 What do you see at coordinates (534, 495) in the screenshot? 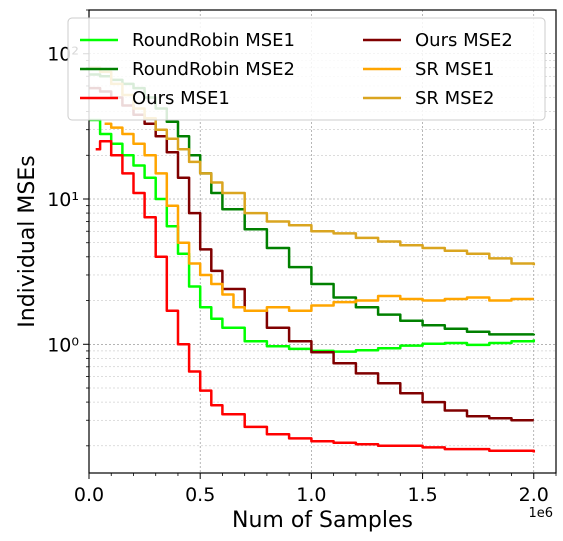
I see `x-tick-label: 2.0` at bounding box center [534, 495].